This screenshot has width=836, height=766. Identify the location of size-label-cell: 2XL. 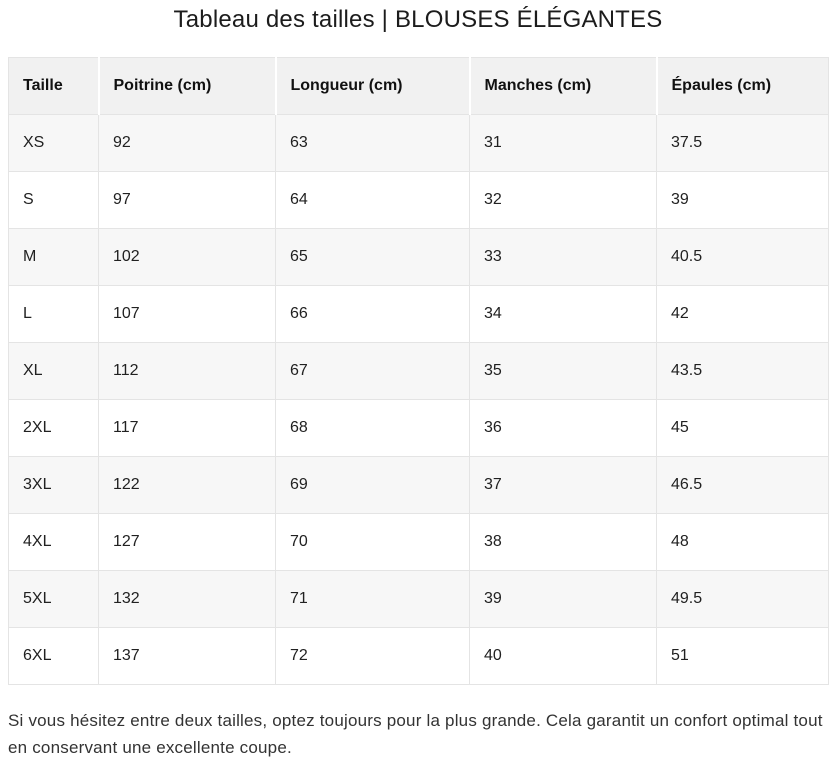
(53, 428).